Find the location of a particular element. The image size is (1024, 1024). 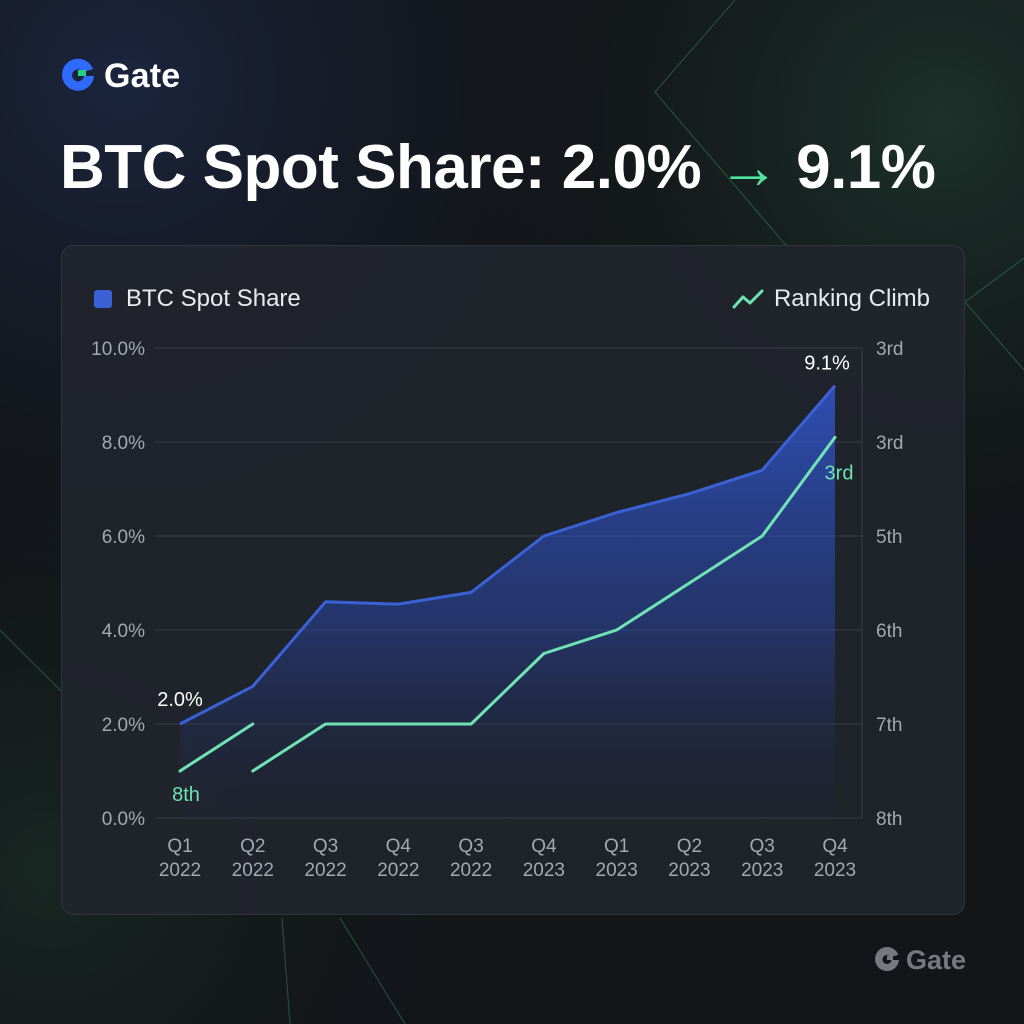

x-tick-label: Q4 2022 is located at coordinates (398, 858).